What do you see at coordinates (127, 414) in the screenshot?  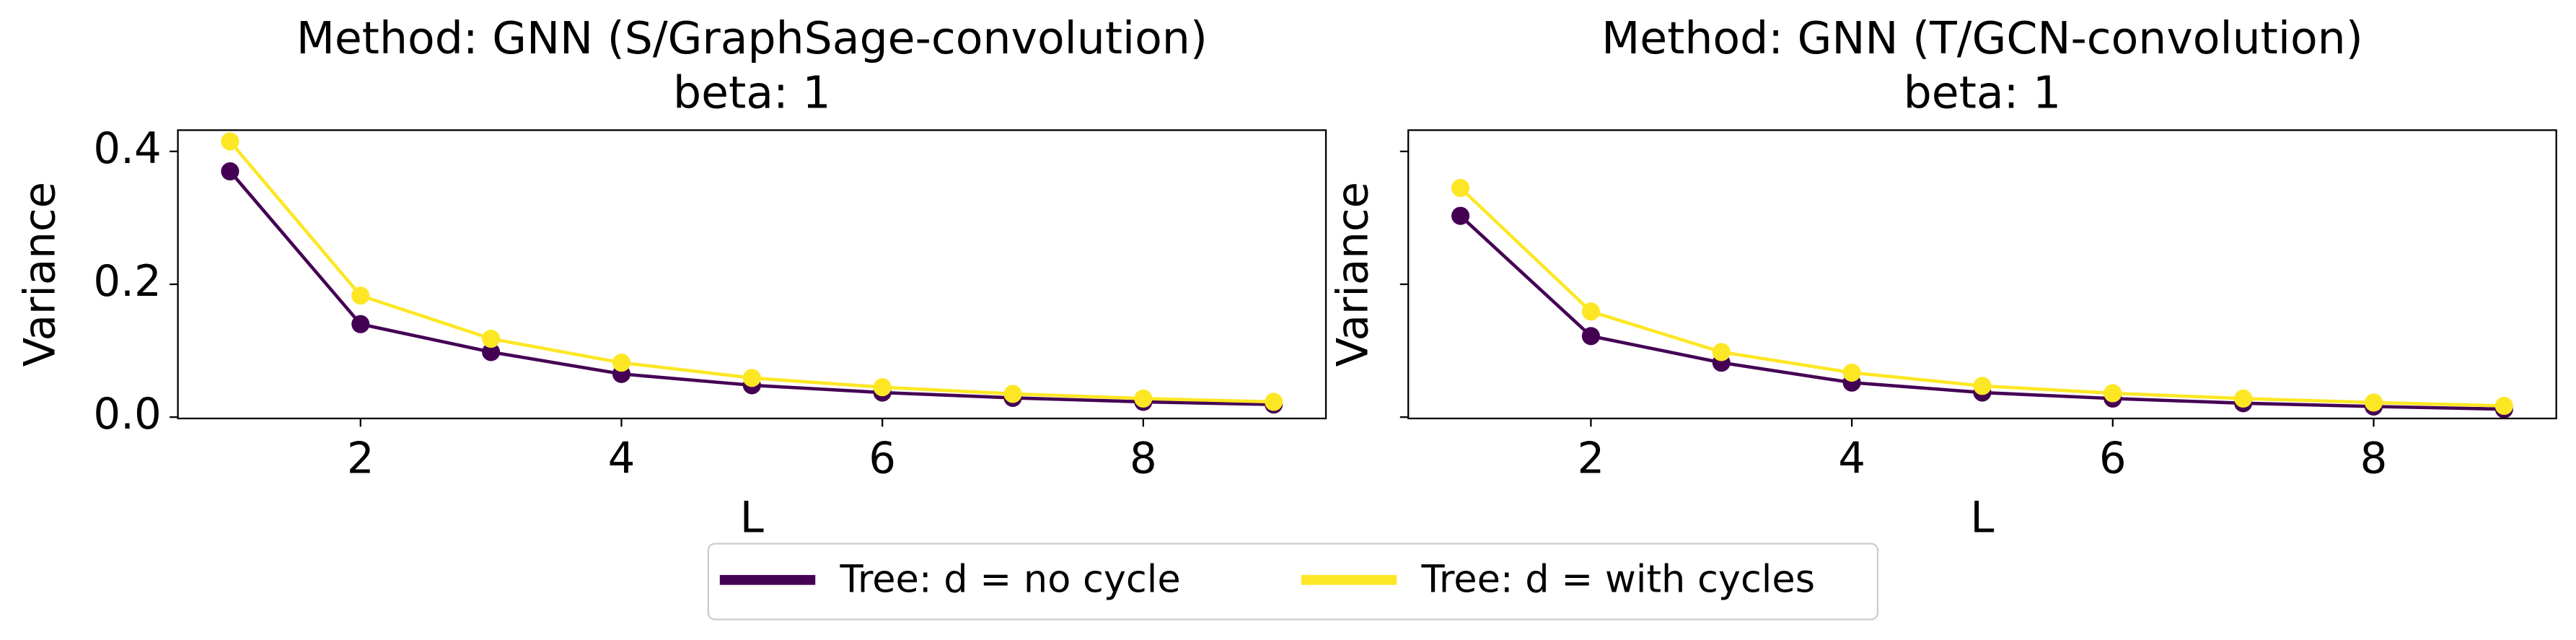 I see `y-tick-label: 0.0` at bounding box center [127, 414].